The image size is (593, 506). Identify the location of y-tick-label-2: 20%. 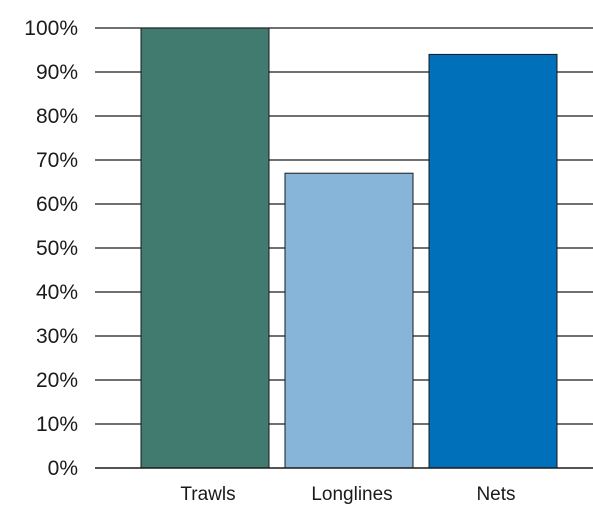
(57, 380).